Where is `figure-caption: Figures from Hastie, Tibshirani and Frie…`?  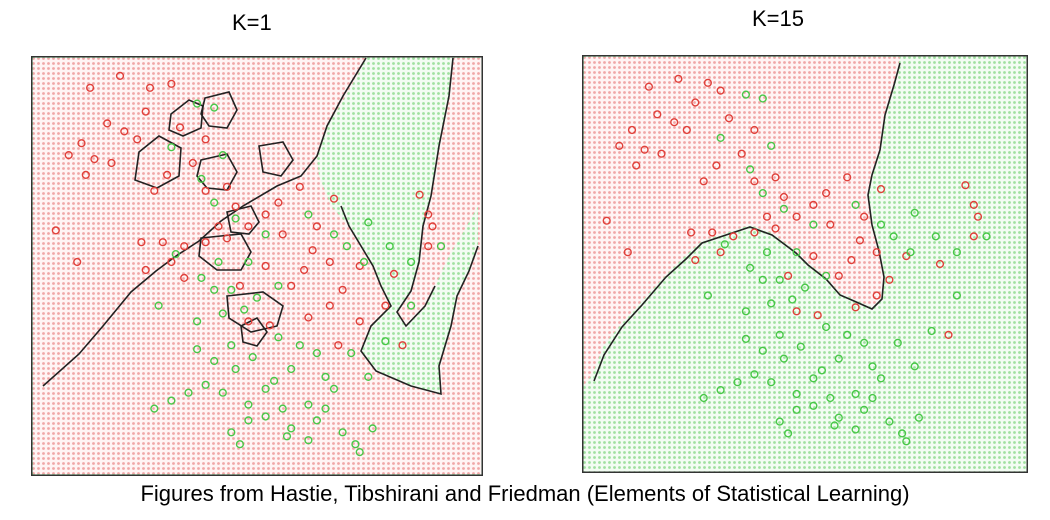
figure-caption: Figures from Hastie, Tibshirani and Frie… is located at coordinates (525, 493).